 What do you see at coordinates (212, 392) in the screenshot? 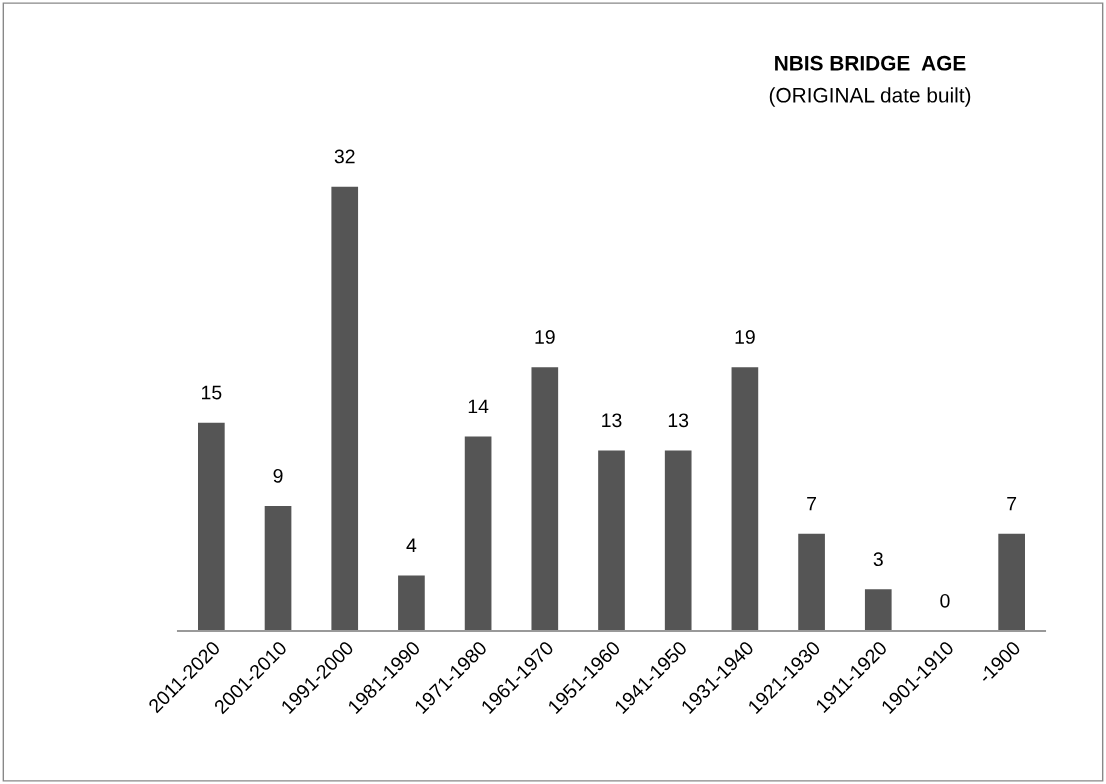
I see `data-label: 15` at bounding box center [212, 392].